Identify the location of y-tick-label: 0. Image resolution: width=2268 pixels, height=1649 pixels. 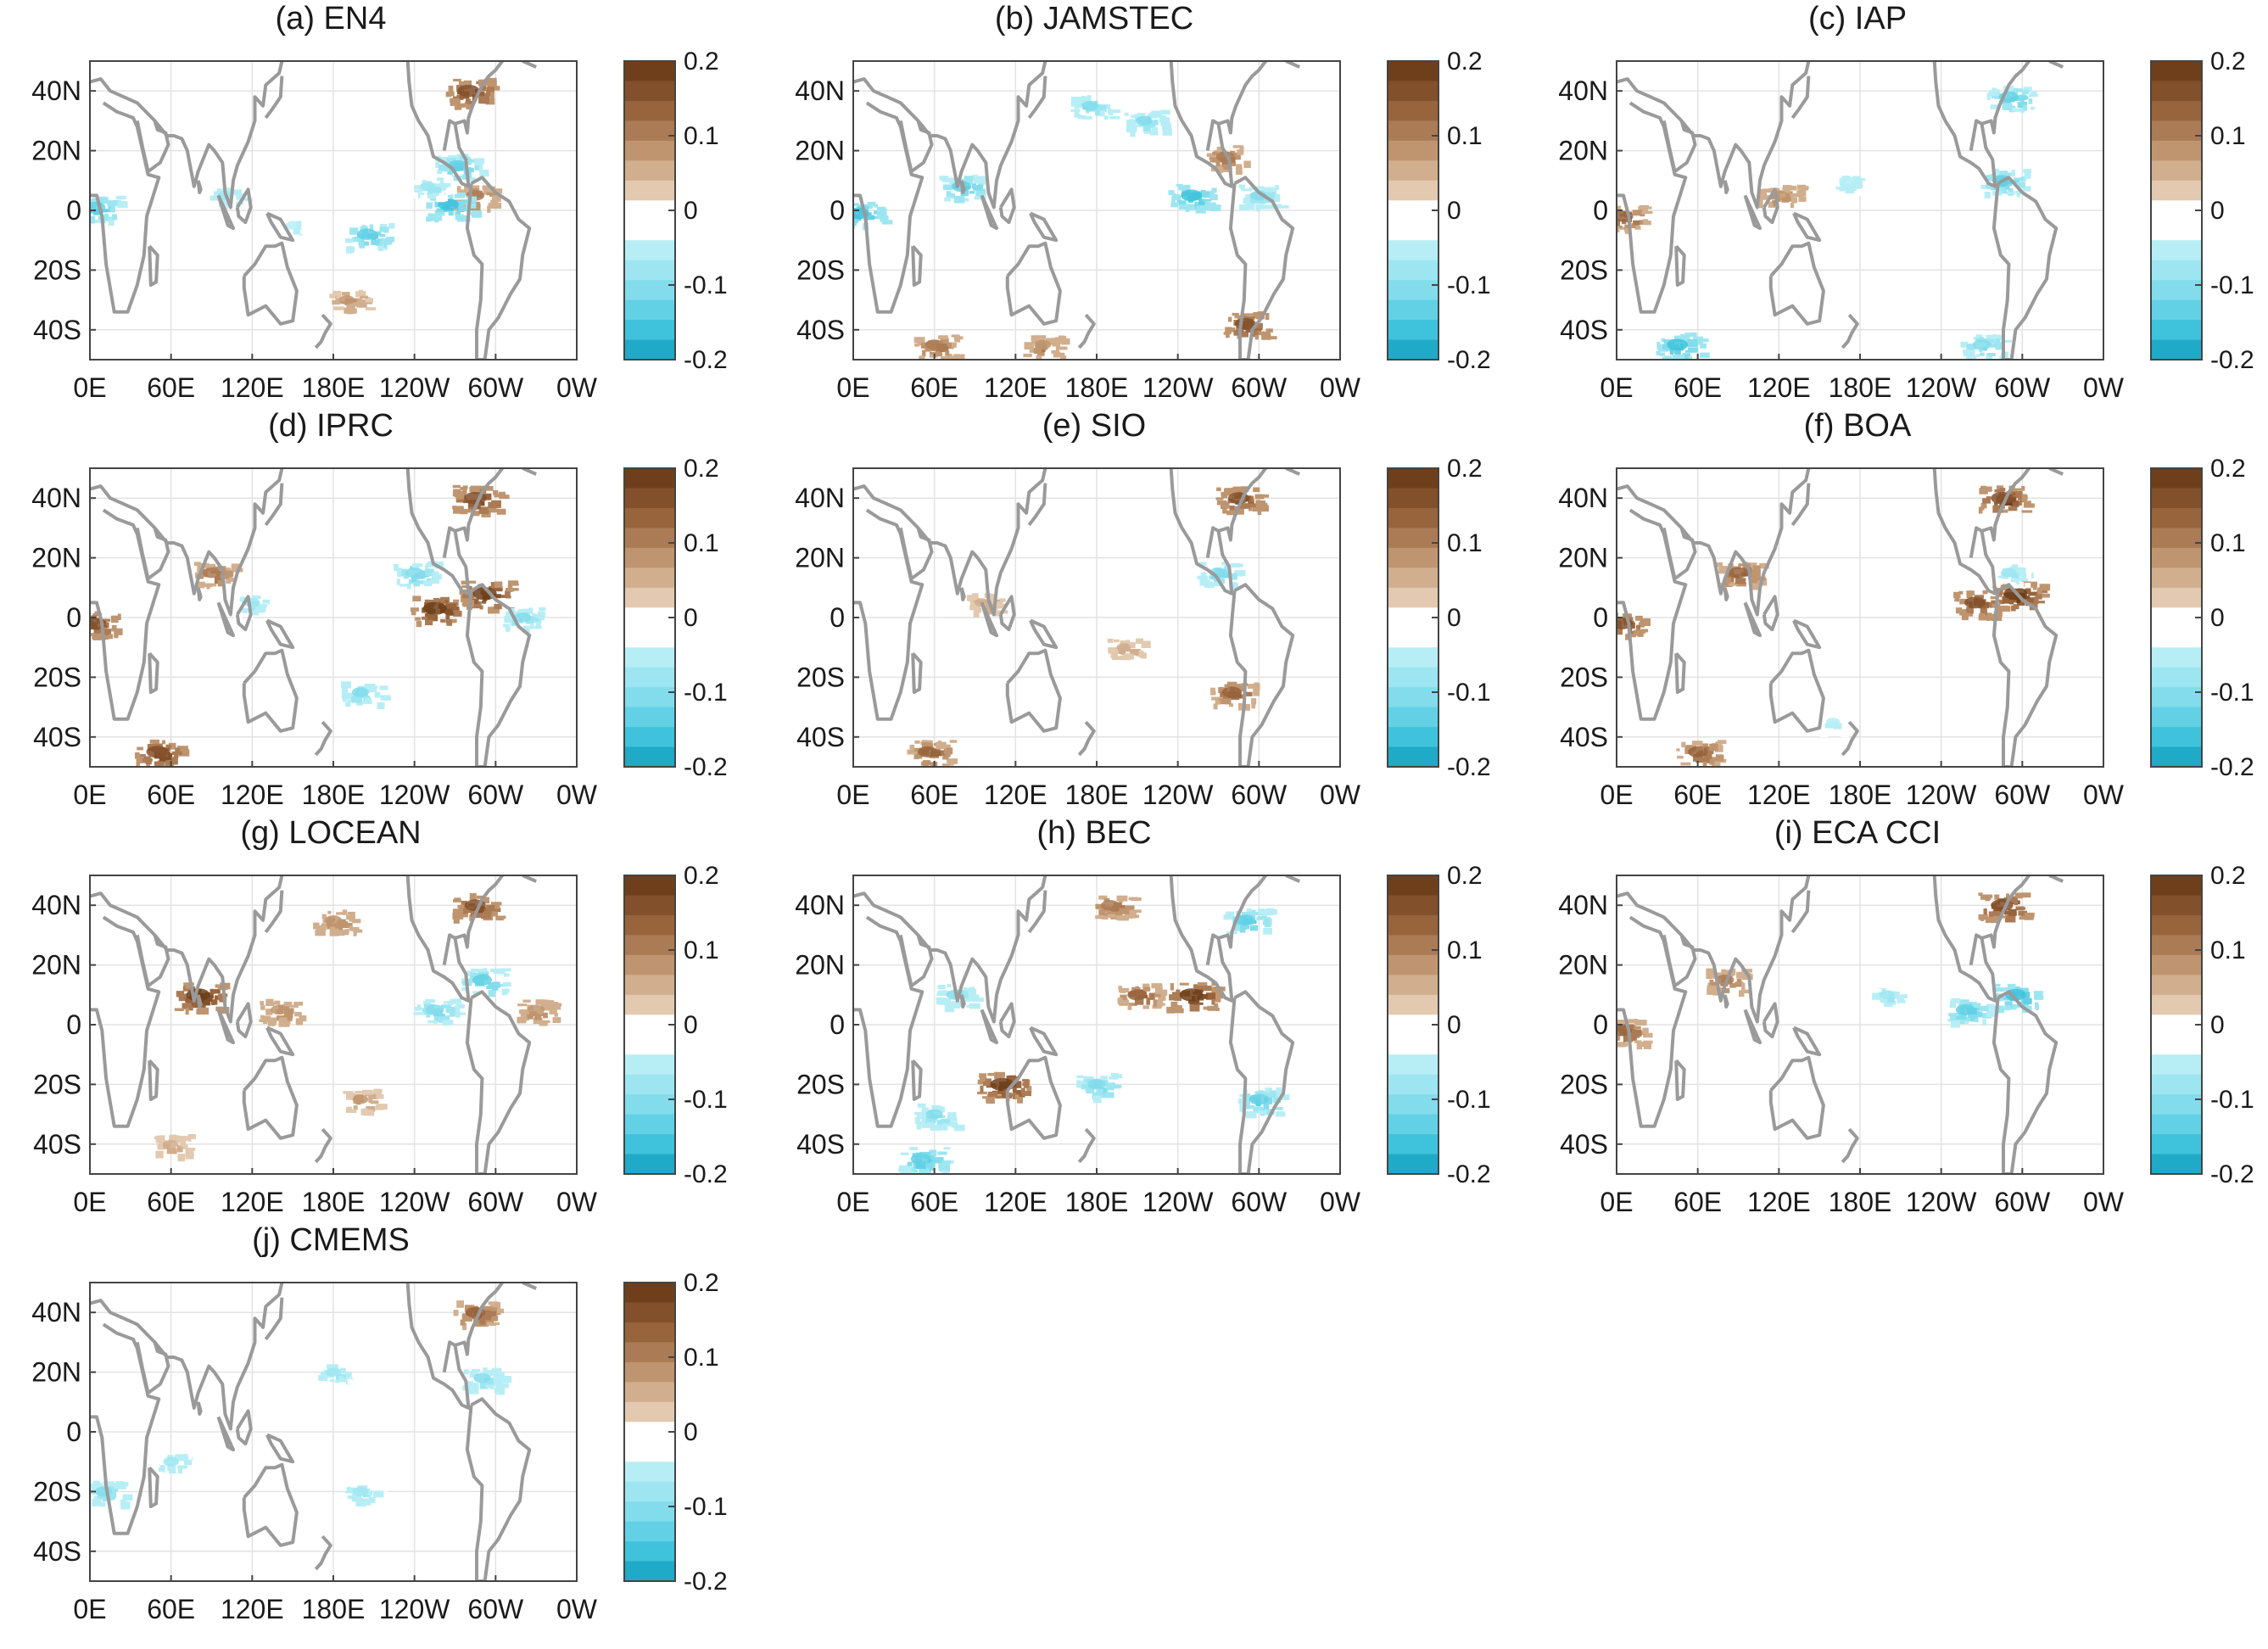
(1600, 617).